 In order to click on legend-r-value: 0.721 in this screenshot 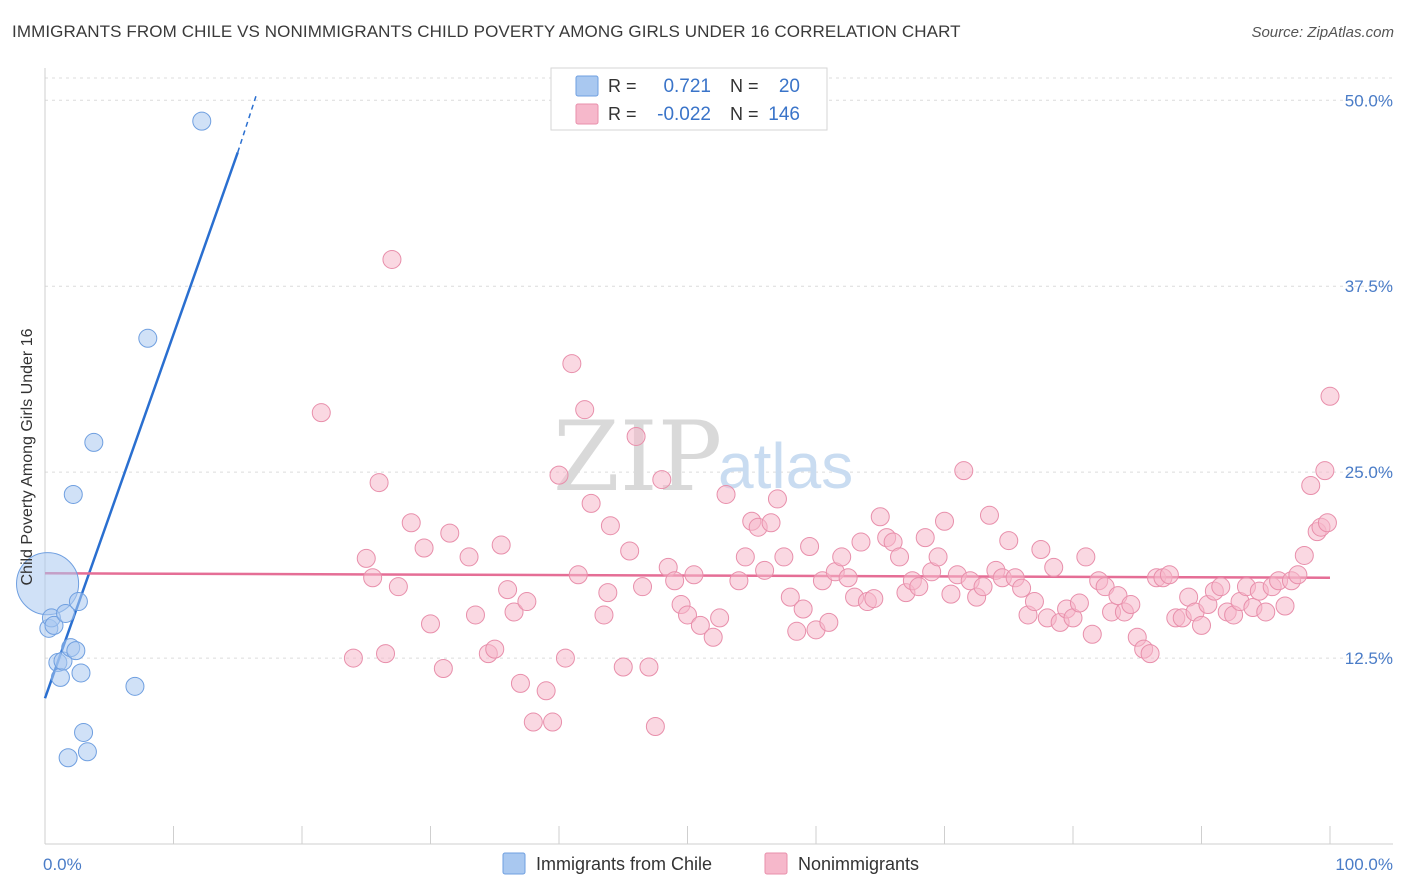, I will do `click(687, 86)`.